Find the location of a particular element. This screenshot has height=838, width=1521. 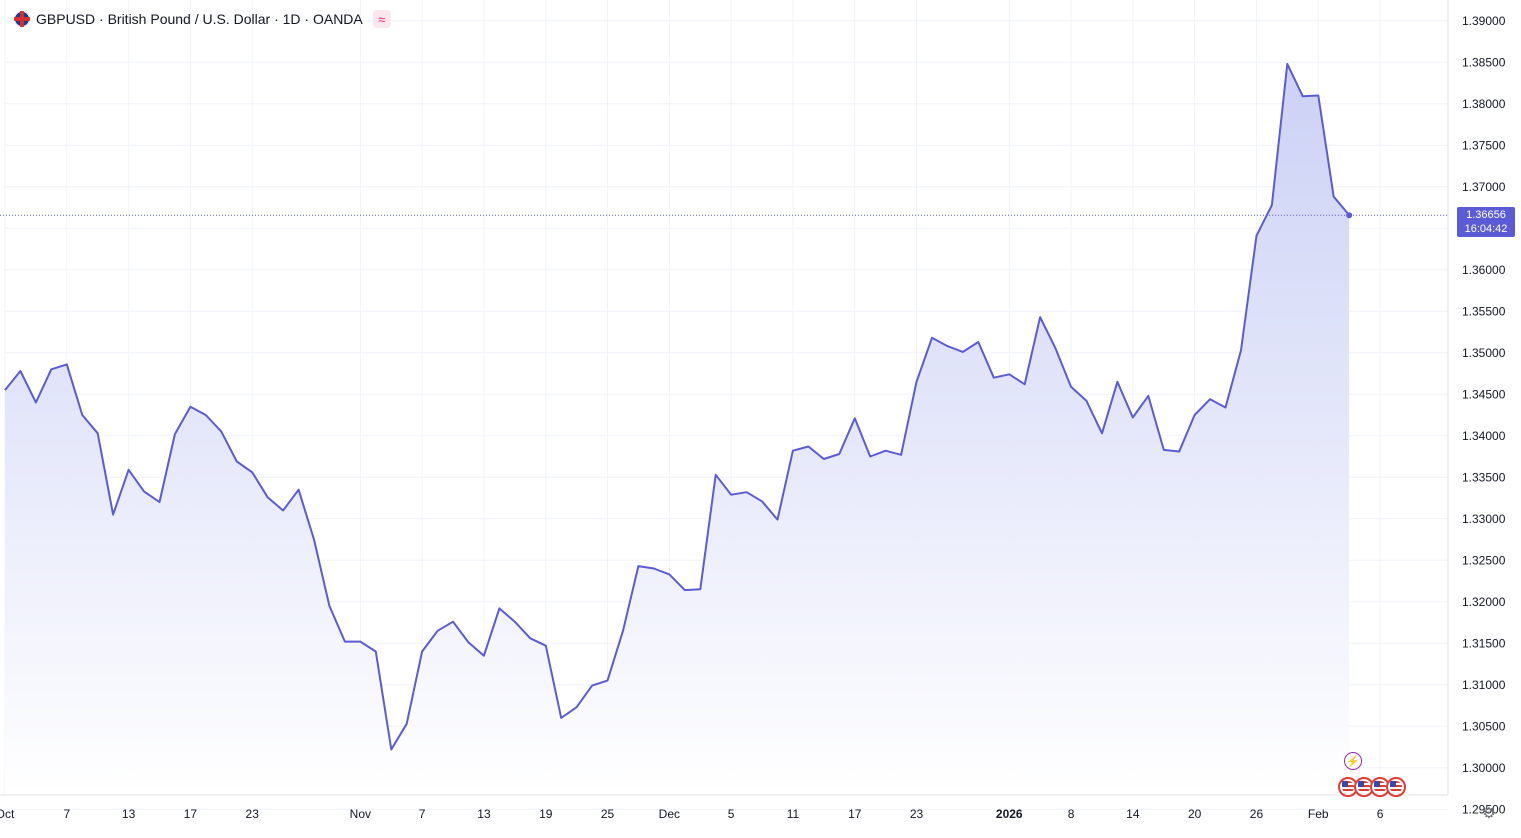

last-price-label: 1.36656 16:04:42 is located at coordinates (1486, 222).